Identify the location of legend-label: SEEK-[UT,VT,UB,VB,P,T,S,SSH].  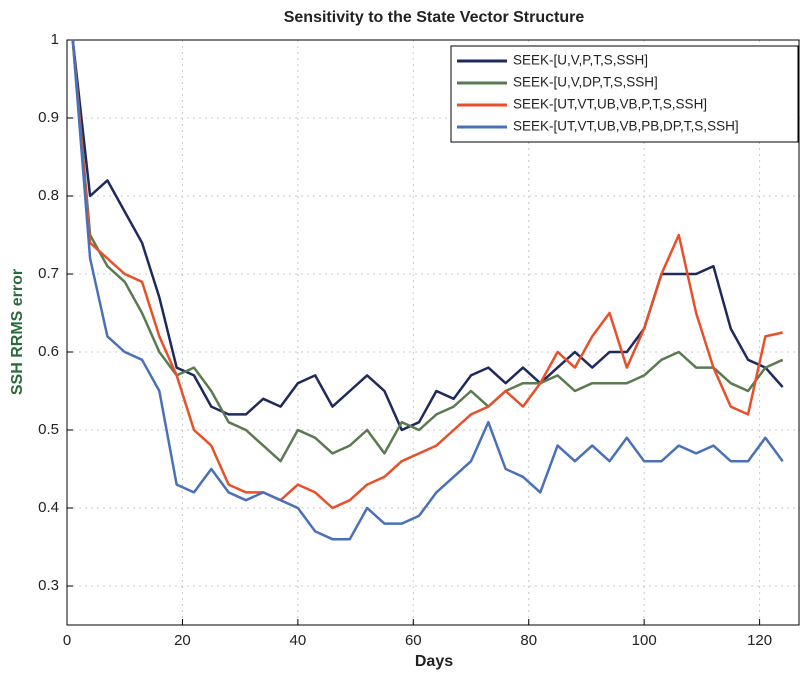
(610, 104).